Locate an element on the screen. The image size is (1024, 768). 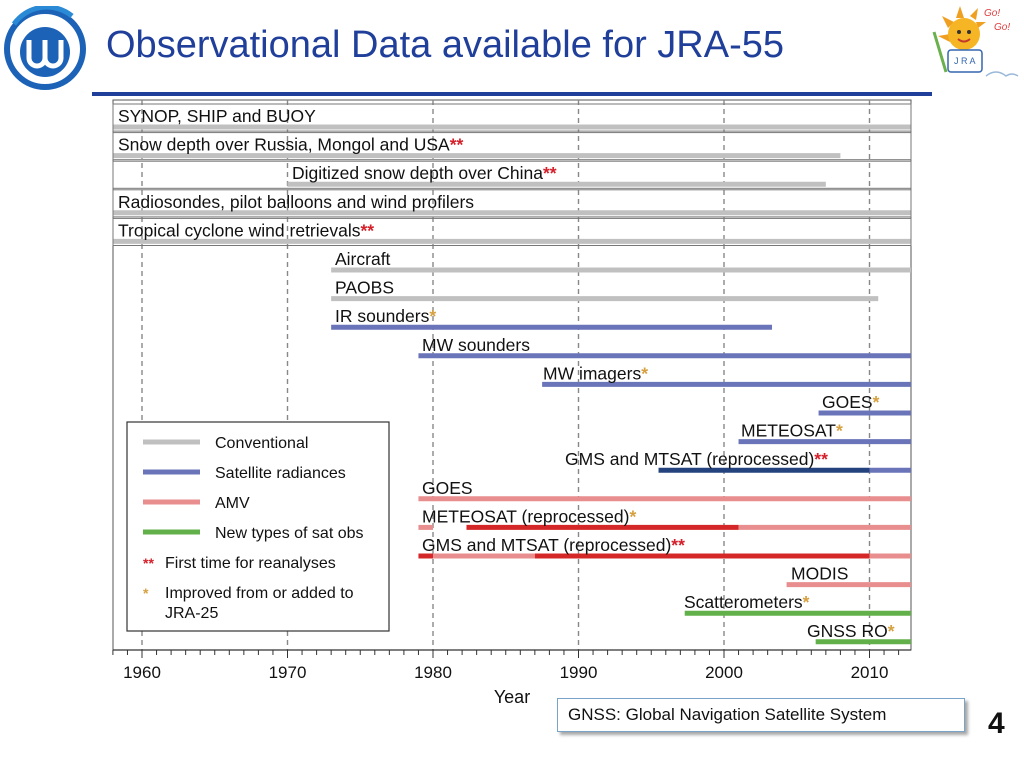
tick-label-2000: 2000 is located at coordinates (724, 672).